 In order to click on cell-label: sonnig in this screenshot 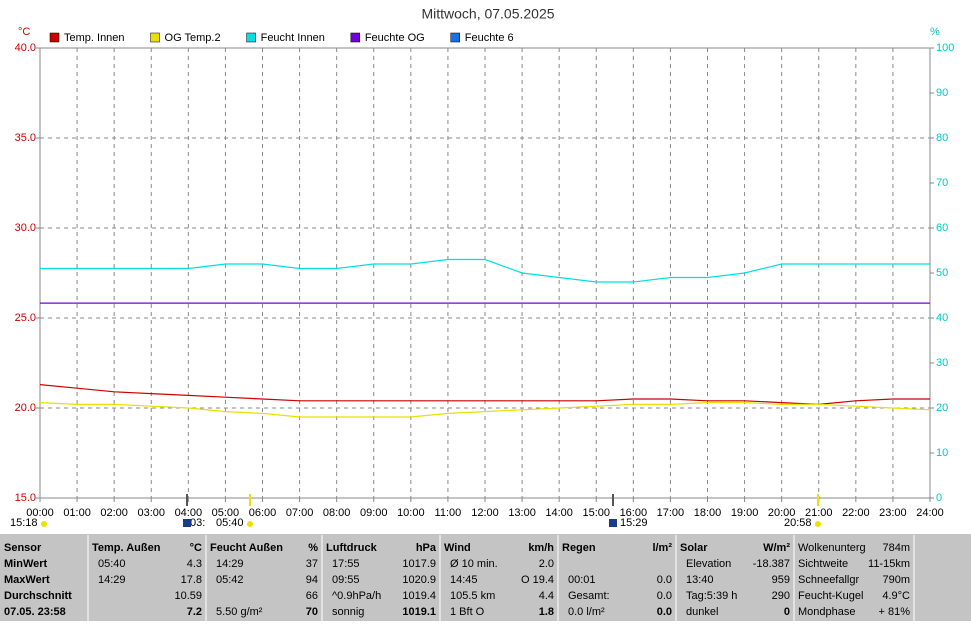, I will do `click(348, 612)`.